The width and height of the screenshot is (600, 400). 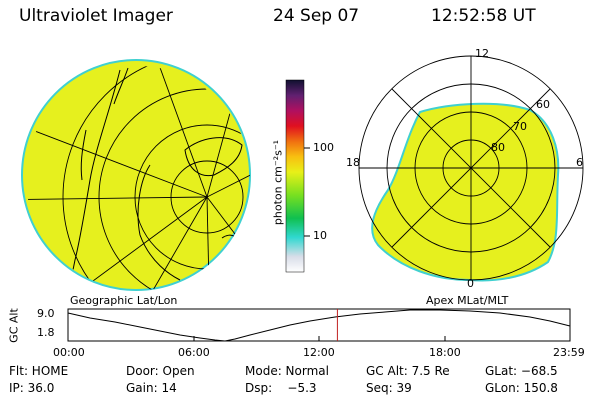 I want to click on time-tick-1: 06:00, so click(x=194, y=352).